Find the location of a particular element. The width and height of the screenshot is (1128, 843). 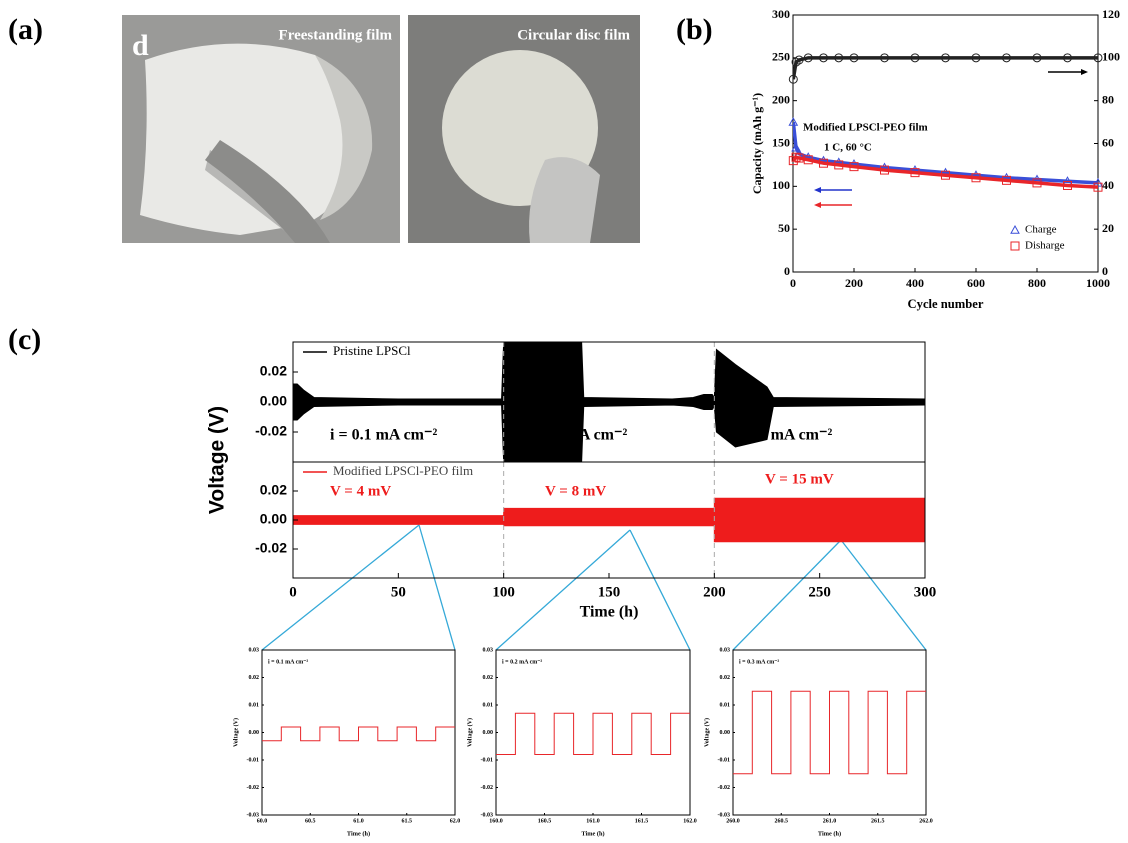

x-tick-label: 60.0 is located at coordinates (262, 821).